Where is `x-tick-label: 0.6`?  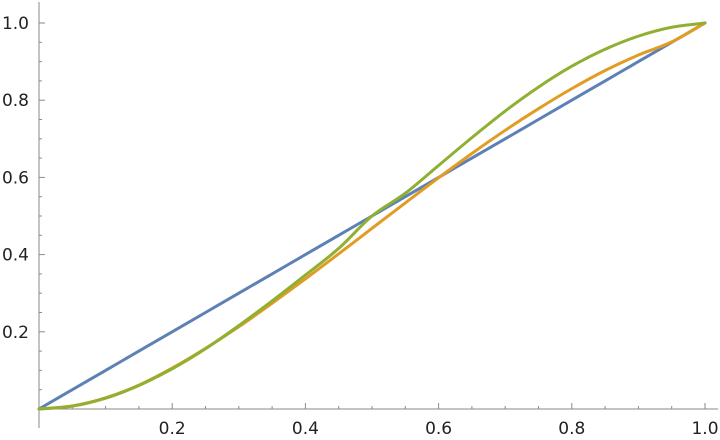 x-tick-label: 0.6 is located at coordinates (438, 429).